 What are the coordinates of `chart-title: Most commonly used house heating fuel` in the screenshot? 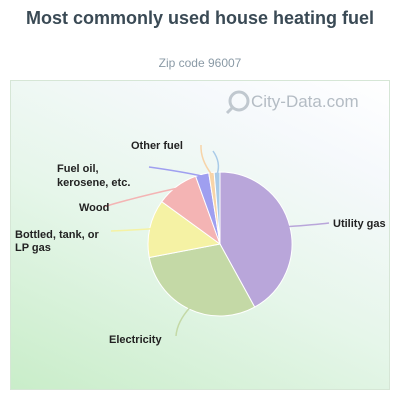 It's located at (200, 18).